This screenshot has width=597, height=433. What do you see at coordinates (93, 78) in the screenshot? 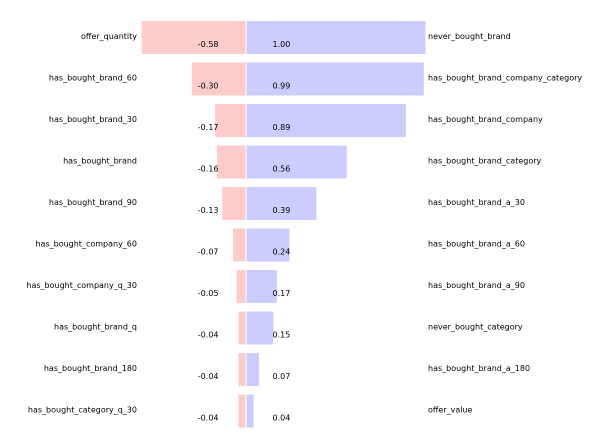
I see `left-category-label: has_bought_brand_60` at bounding box center [93, 78].